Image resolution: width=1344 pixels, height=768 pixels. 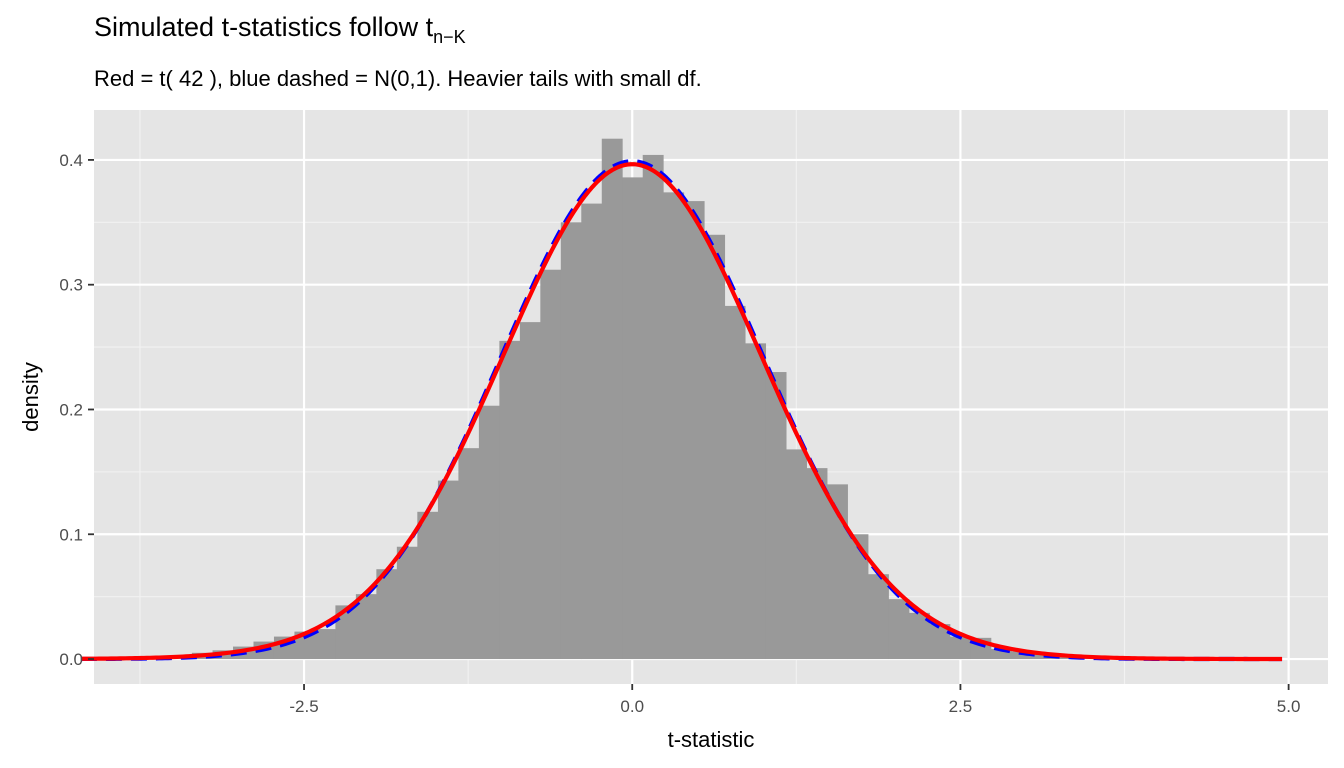 I want to click on y-tick-label: 0.4, so click(x=71, y=160).